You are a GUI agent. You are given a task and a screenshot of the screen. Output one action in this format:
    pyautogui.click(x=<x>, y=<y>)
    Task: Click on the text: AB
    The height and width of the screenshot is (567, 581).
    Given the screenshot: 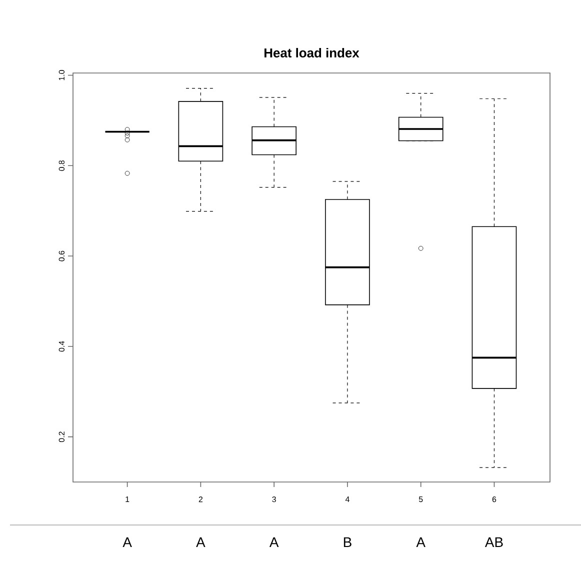 What is the action you would take?
    pyautogui.click(x=493, y=542)
    